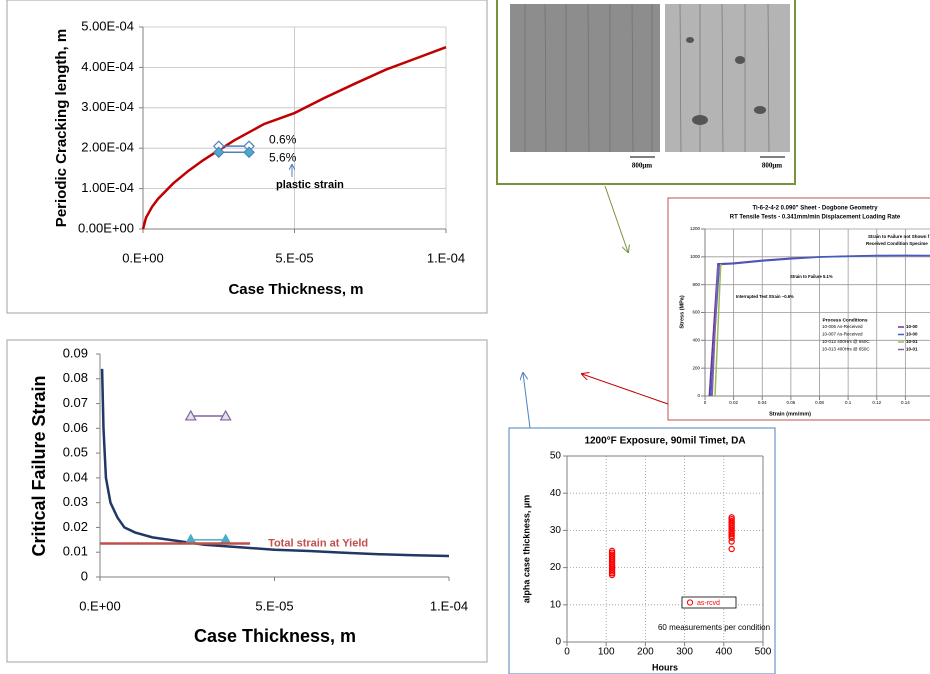  What do you see at coordinates (684, 652) in the screenshot?
I see `x-tick-label: 300` at bounding box center [684, 652].